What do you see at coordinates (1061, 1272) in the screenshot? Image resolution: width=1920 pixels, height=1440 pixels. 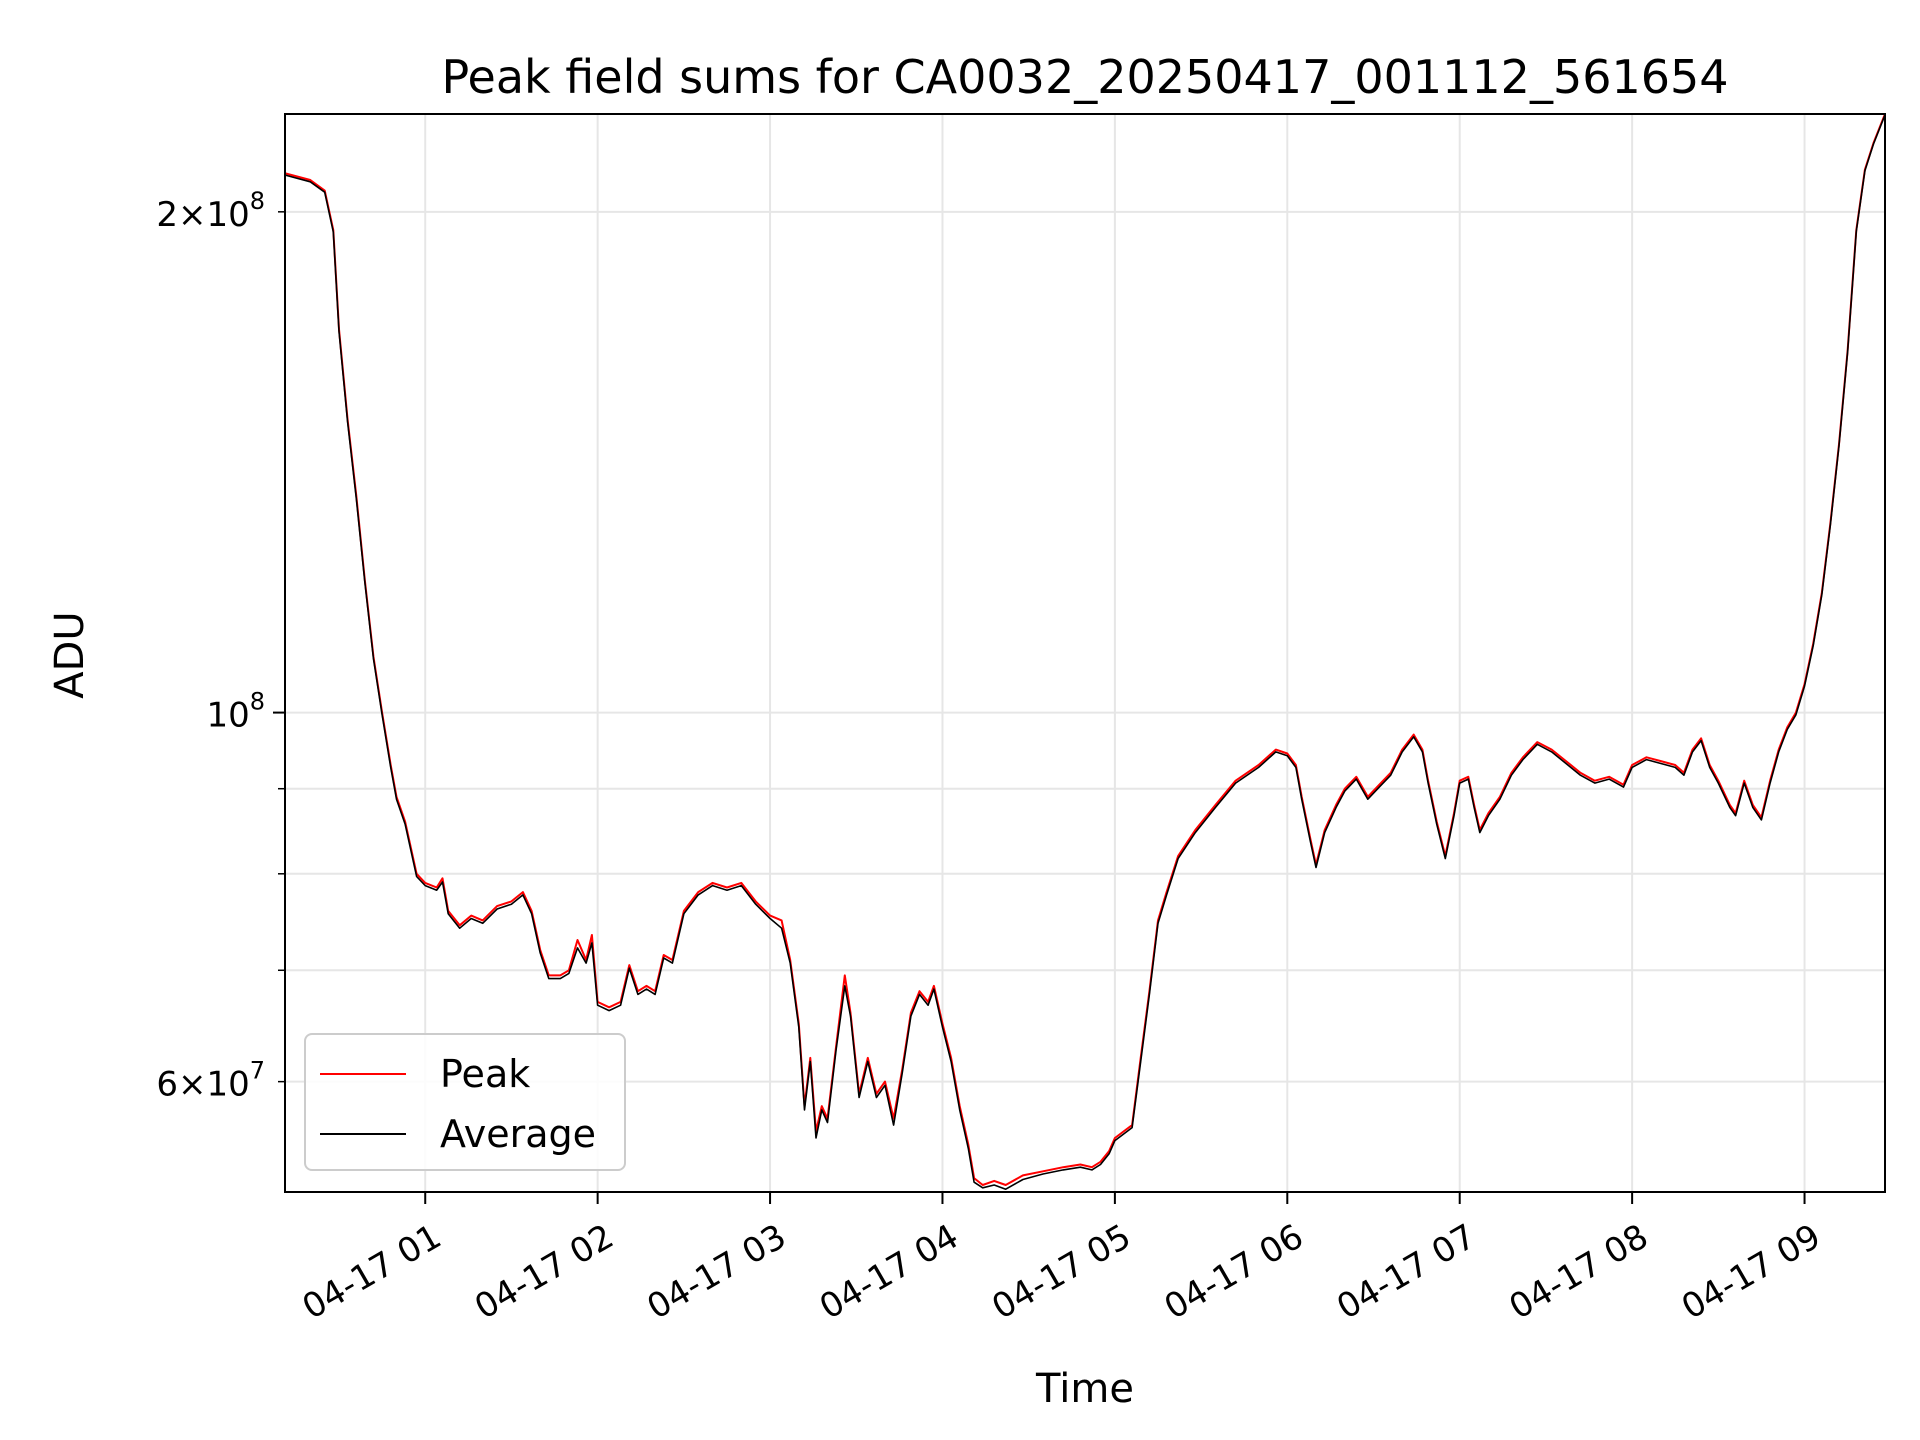 I see `x-tick-label: 04-17 05` at bounding box center [1061, 1272].